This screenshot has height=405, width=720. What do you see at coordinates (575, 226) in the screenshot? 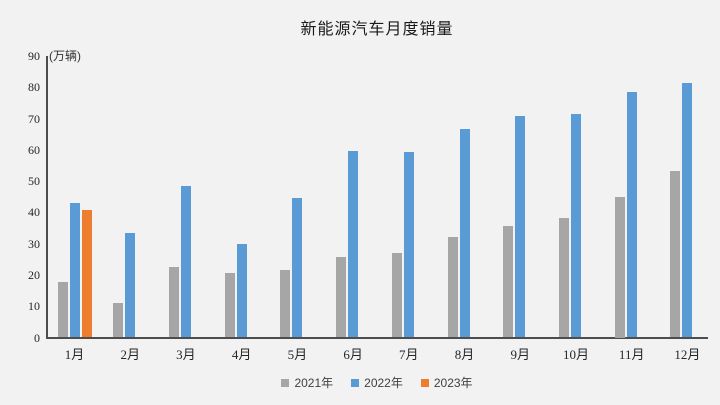
I see `bar-2022年-10月` at bounding box center [575, 226].